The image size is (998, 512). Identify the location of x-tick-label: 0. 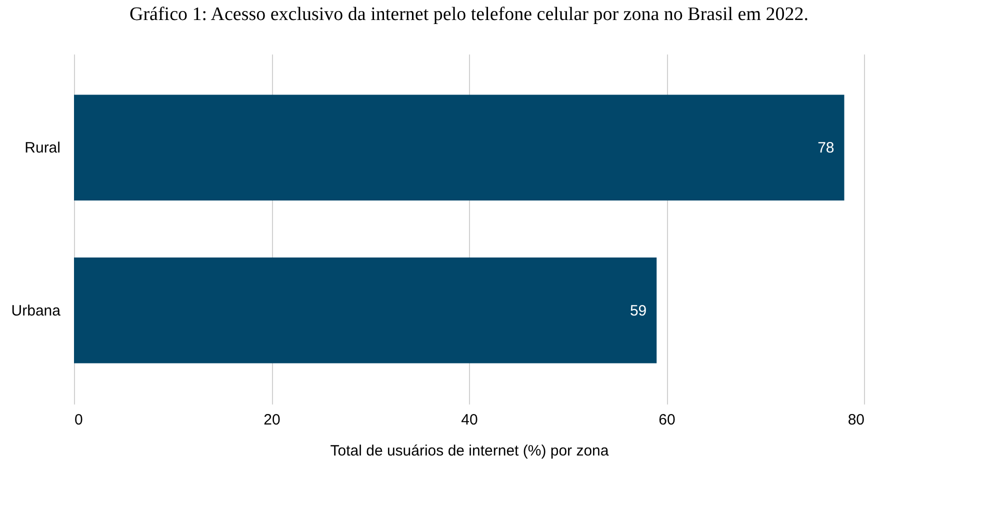
(78, 420).